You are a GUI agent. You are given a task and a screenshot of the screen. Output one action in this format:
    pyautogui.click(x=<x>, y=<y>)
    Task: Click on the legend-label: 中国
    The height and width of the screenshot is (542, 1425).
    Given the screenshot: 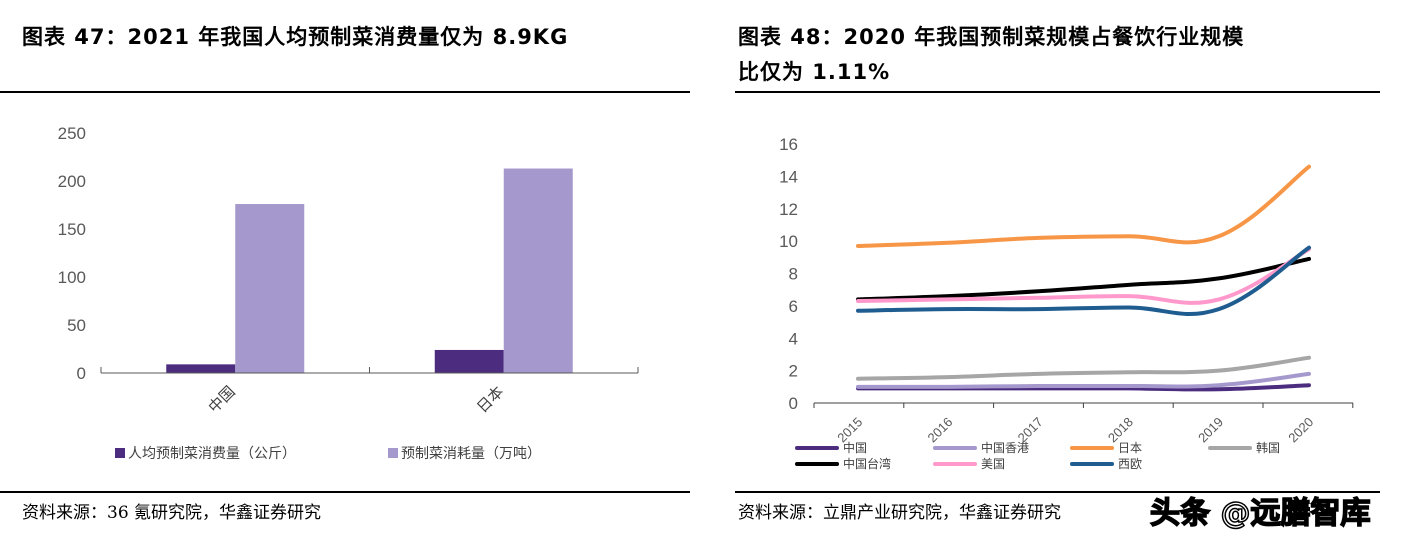 What is the action you would take?
    pyautogui.click(x=855, y=448)
    